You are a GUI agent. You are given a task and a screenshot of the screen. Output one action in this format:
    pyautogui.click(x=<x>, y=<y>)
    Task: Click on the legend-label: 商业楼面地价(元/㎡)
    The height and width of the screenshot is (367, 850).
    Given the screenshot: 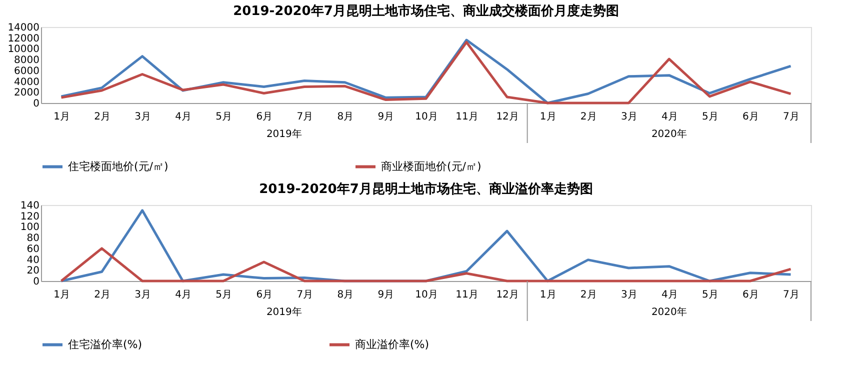 What is the action you would take?
    pyautogui.click(x=431, y=166)
    